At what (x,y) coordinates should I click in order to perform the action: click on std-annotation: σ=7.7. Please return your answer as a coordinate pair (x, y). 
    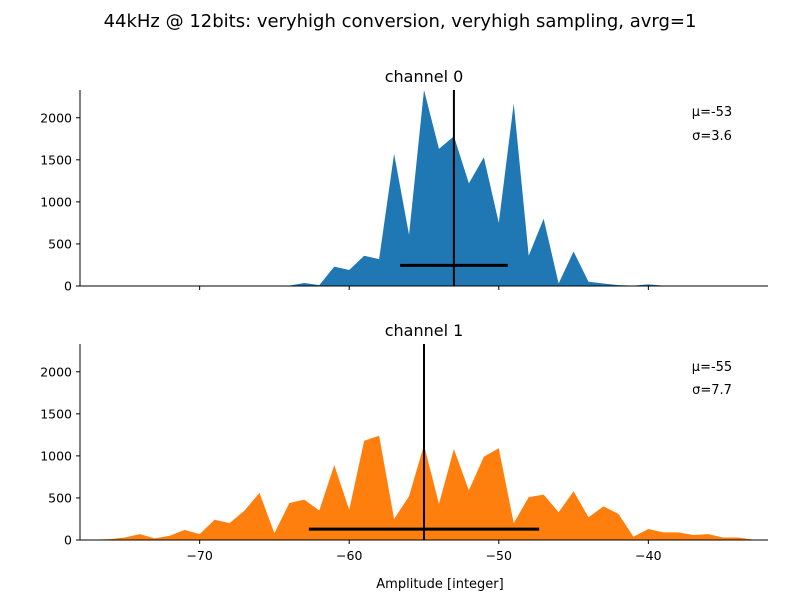
    Looking at the image, I should click on (712, 390).